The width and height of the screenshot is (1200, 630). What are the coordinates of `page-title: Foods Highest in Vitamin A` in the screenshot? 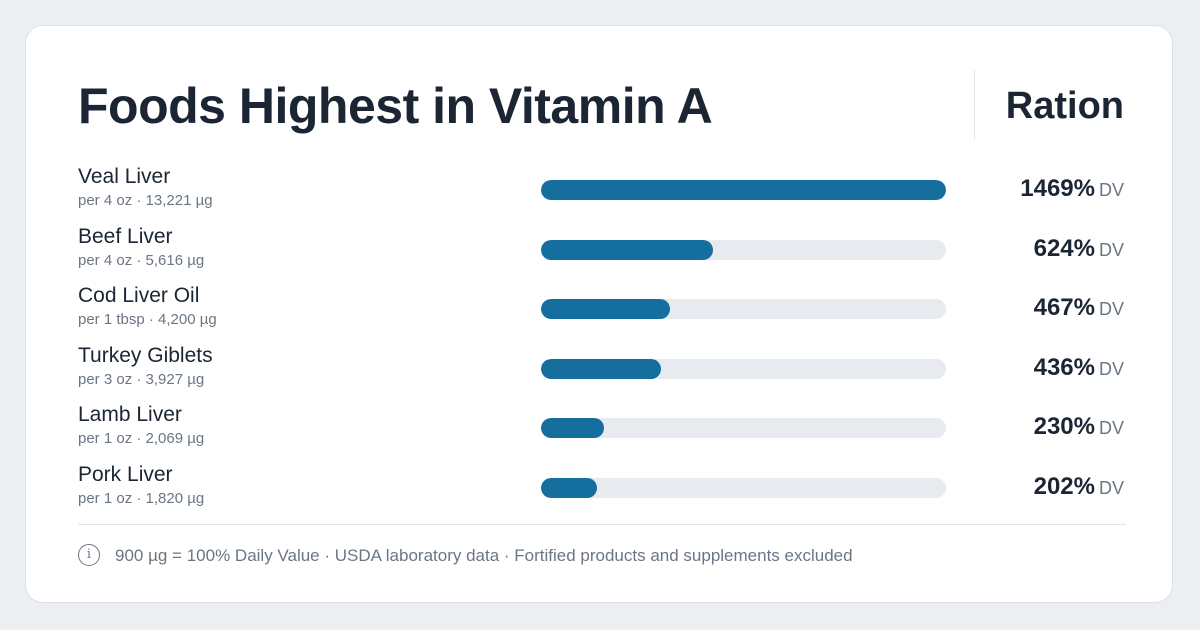 It's located at (395, 106).